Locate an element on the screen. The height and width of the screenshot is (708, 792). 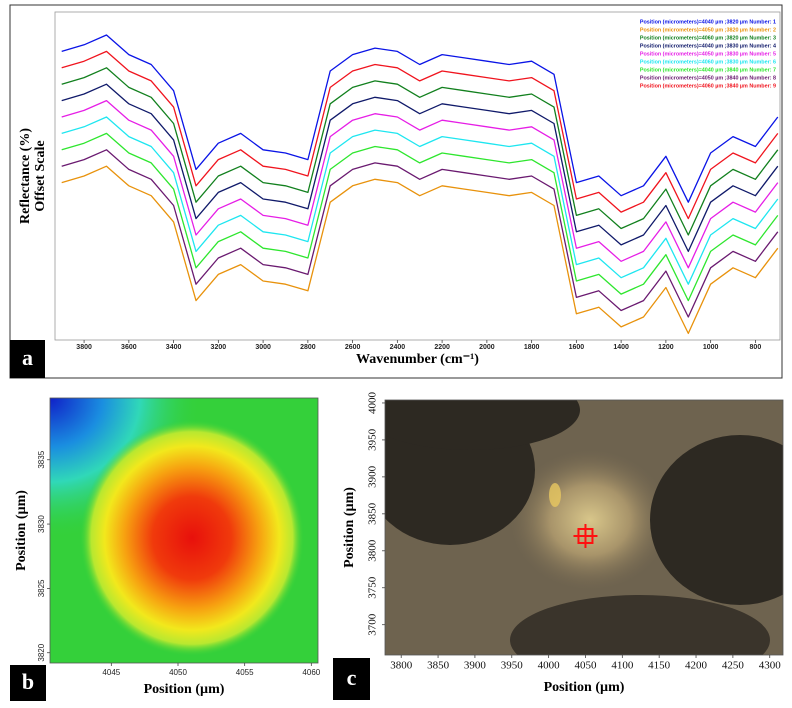
panel-label: a is located at coordinates (27, 357).